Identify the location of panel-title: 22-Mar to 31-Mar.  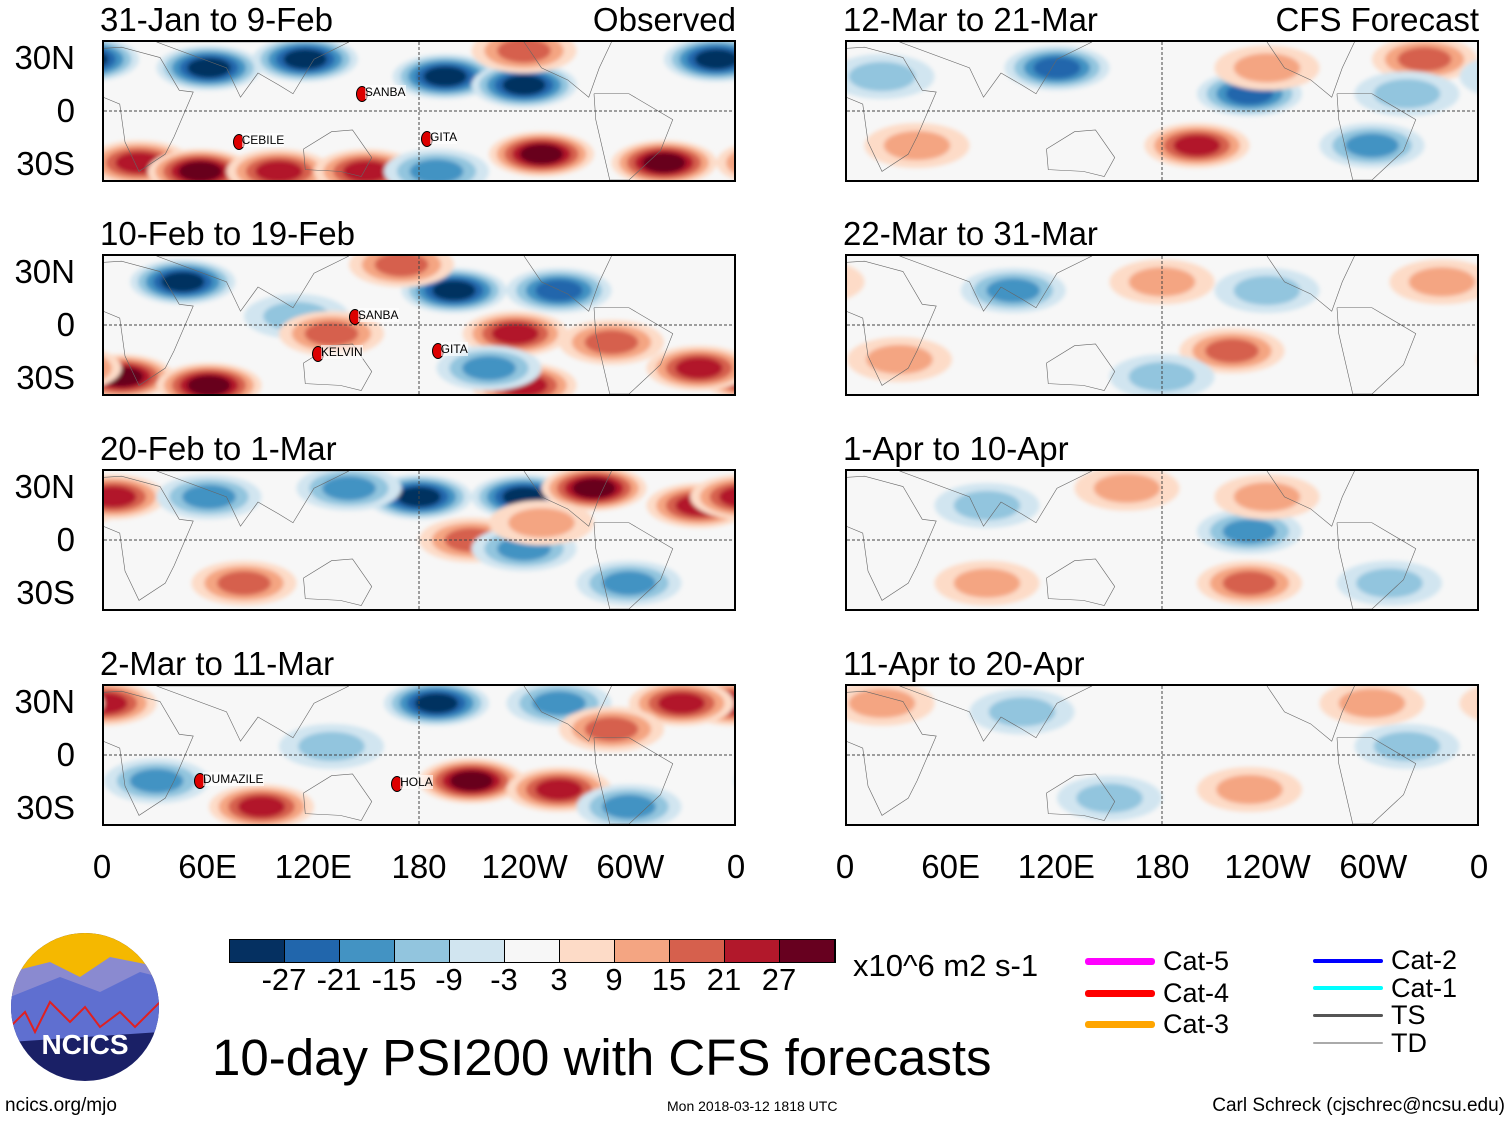
(970, 233).